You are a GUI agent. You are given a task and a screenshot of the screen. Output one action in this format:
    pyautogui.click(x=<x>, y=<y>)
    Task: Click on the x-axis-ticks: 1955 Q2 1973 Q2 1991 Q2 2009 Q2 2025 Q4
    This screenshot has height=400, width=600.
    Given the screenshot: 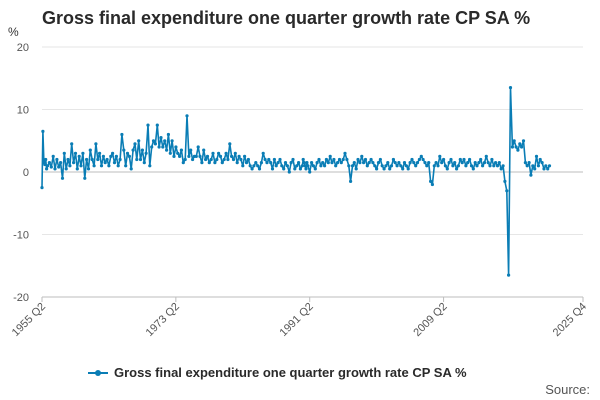 What is the action you would take?
    pyautogui.click(x=299, y=318)
    